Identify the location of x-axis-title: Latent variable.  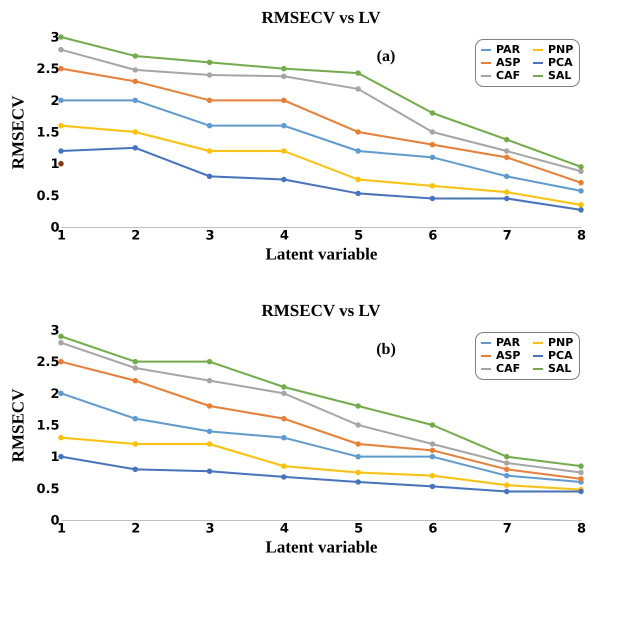
(322, 547).